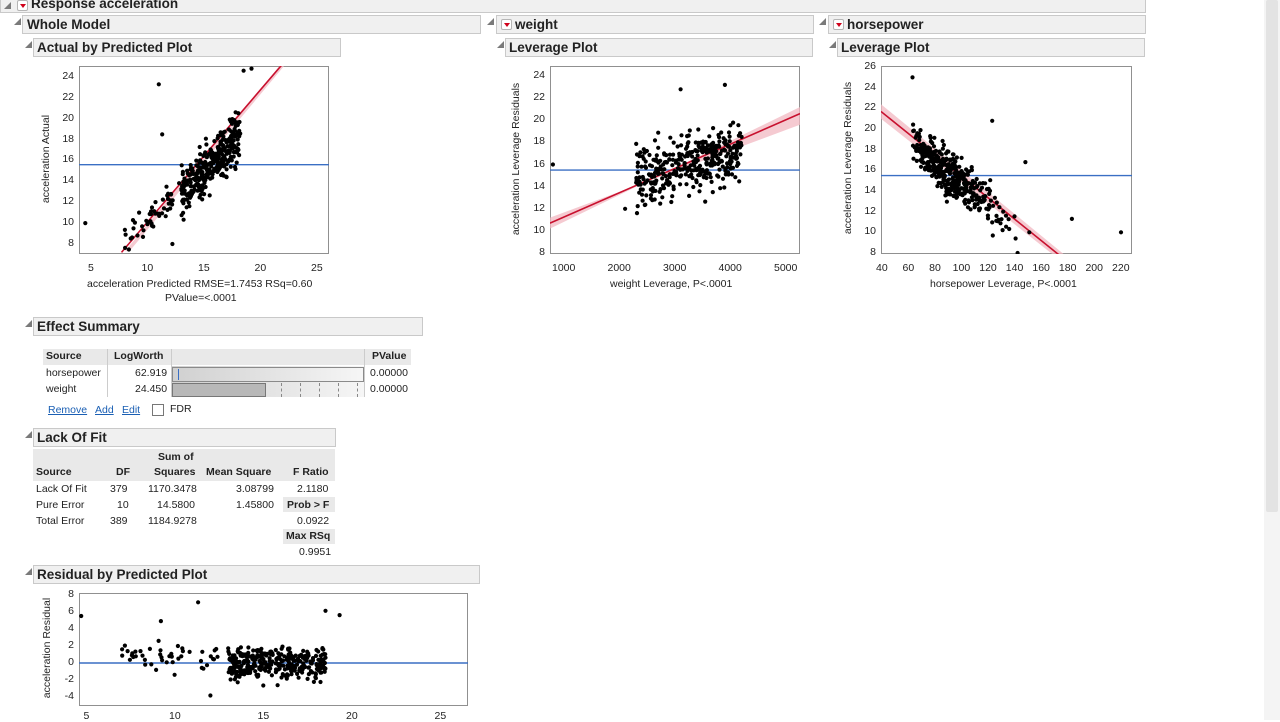 This screenshot has width=1280, height=722. Describe the element at coordinates (158, 410) in the screenshot. I see `fdr-checkbox` at that location.